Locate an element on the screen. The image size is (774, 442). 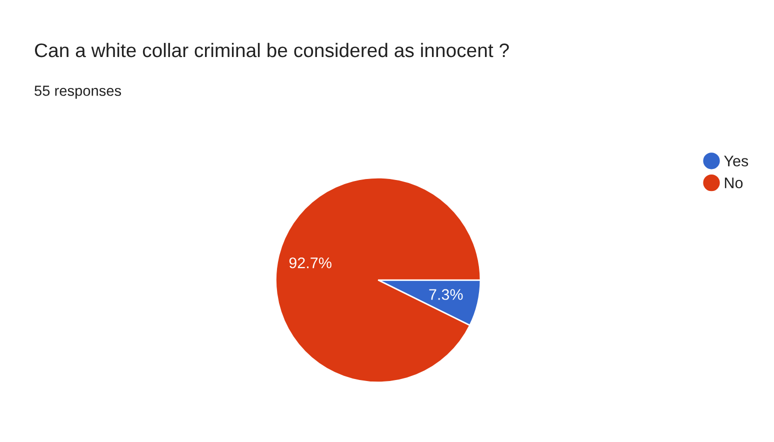
legend-label: Yes is located at coordinates (736, 161).